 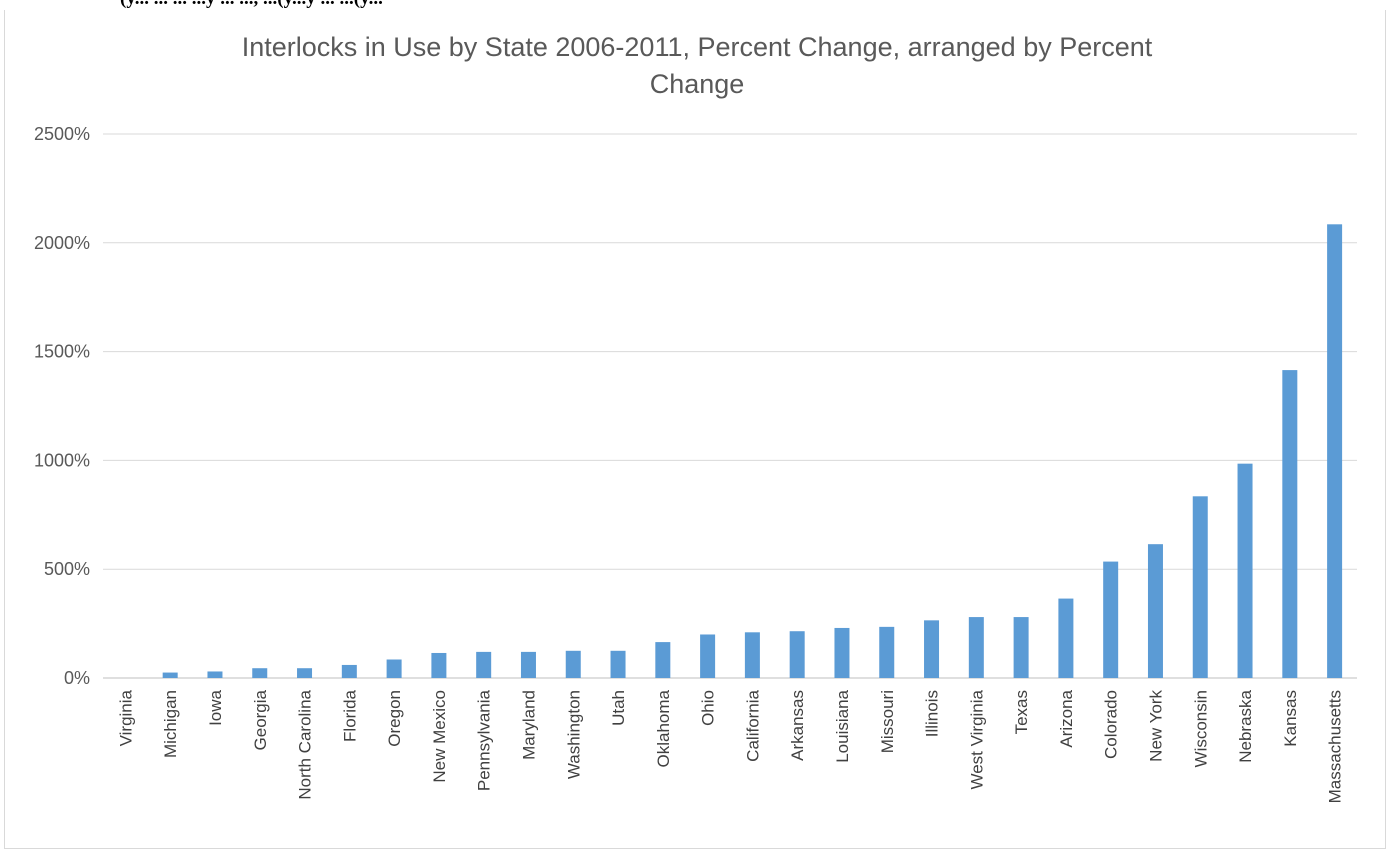 I want to click on x-tick-label: Arizona, so click(x=1066, y=718).